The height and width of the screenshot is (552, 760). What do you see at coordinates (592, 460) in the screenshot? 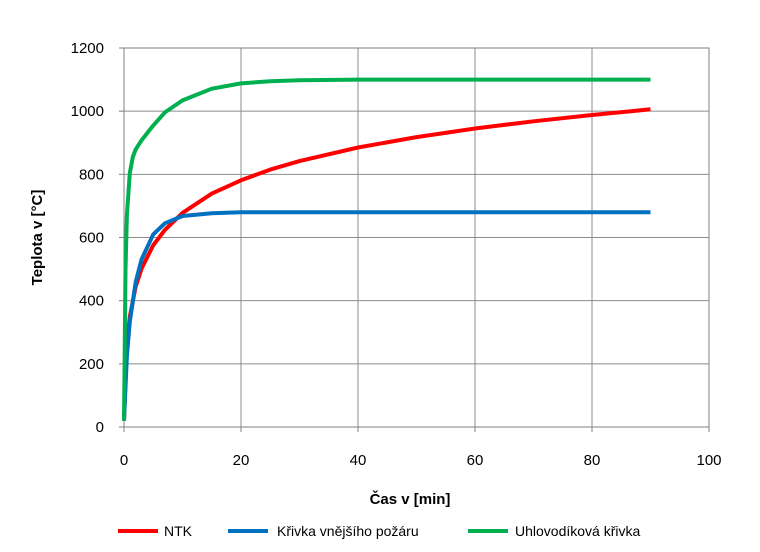
I see `x-tick-label: 80` at bounding box center [592, 460].